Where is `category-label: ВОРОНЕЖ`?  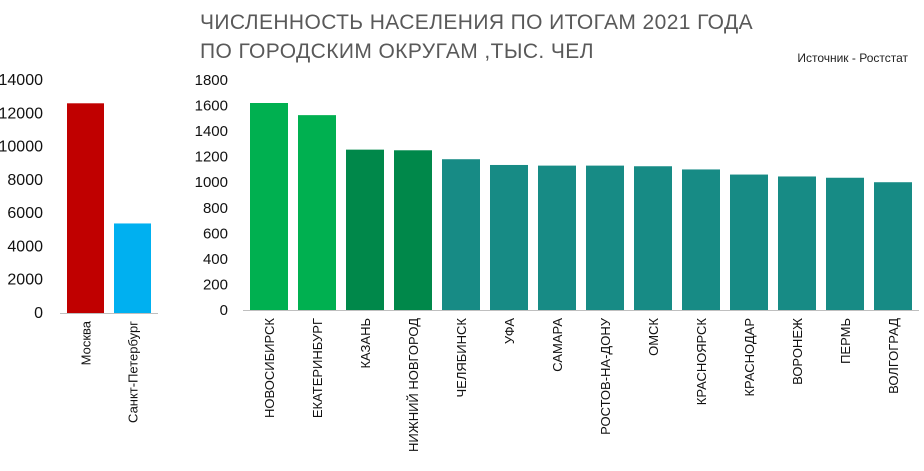
category-label: ВОРОНЕЖ is located at coordinates (797, 351).